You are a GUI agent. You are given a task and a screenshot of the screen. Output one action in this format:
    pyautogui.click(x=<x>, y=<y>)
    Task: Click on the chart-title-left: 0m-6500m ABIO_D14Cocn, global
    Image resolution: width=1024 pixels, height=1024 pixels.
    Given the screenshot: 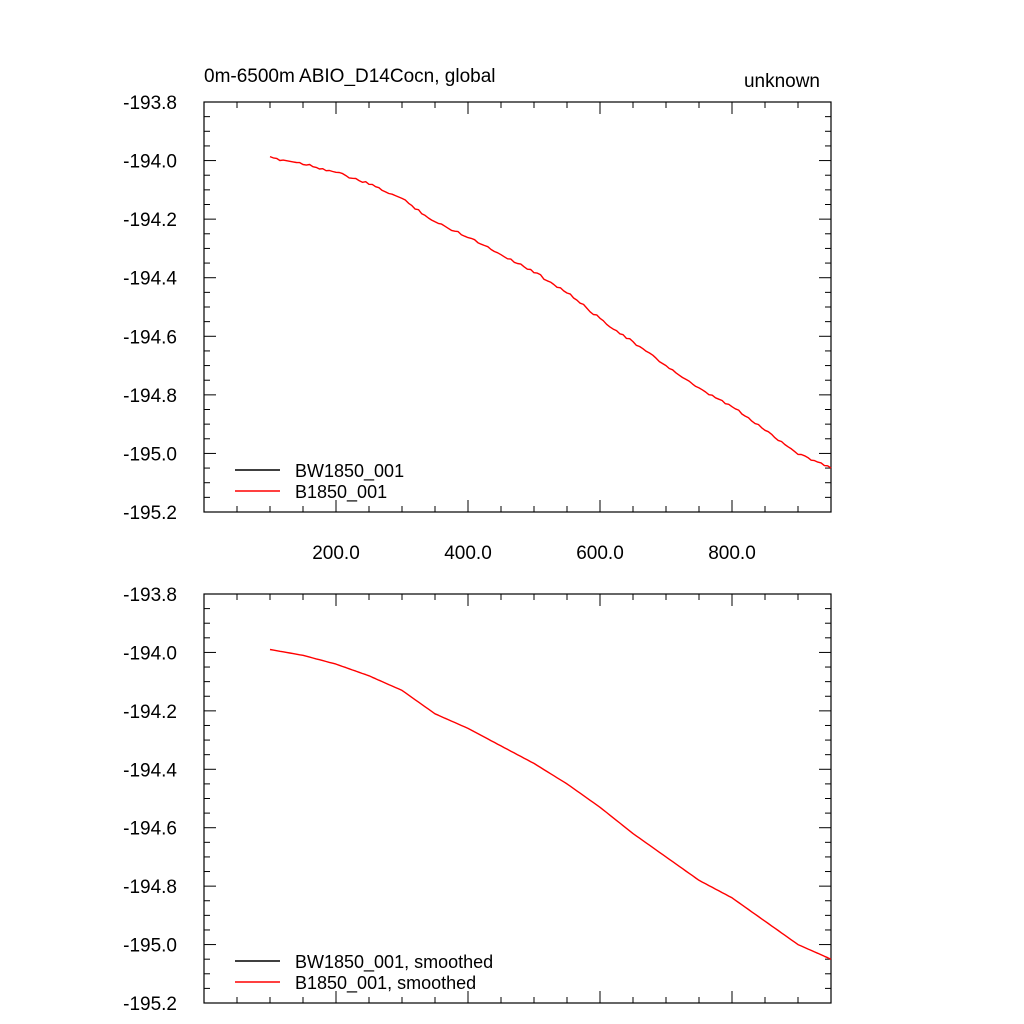 What is the action you would take?
    pyautogui.click(x=350, y=76)
    